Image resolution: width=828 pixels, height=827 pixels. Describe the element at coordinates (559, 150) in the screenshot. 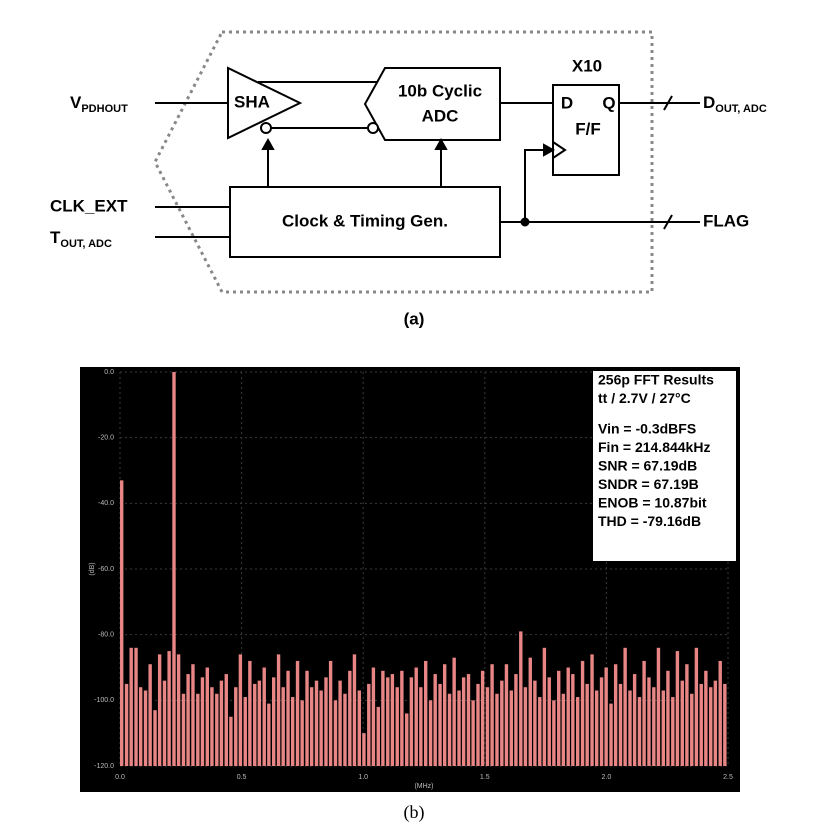

I see `clock-input` at that location.